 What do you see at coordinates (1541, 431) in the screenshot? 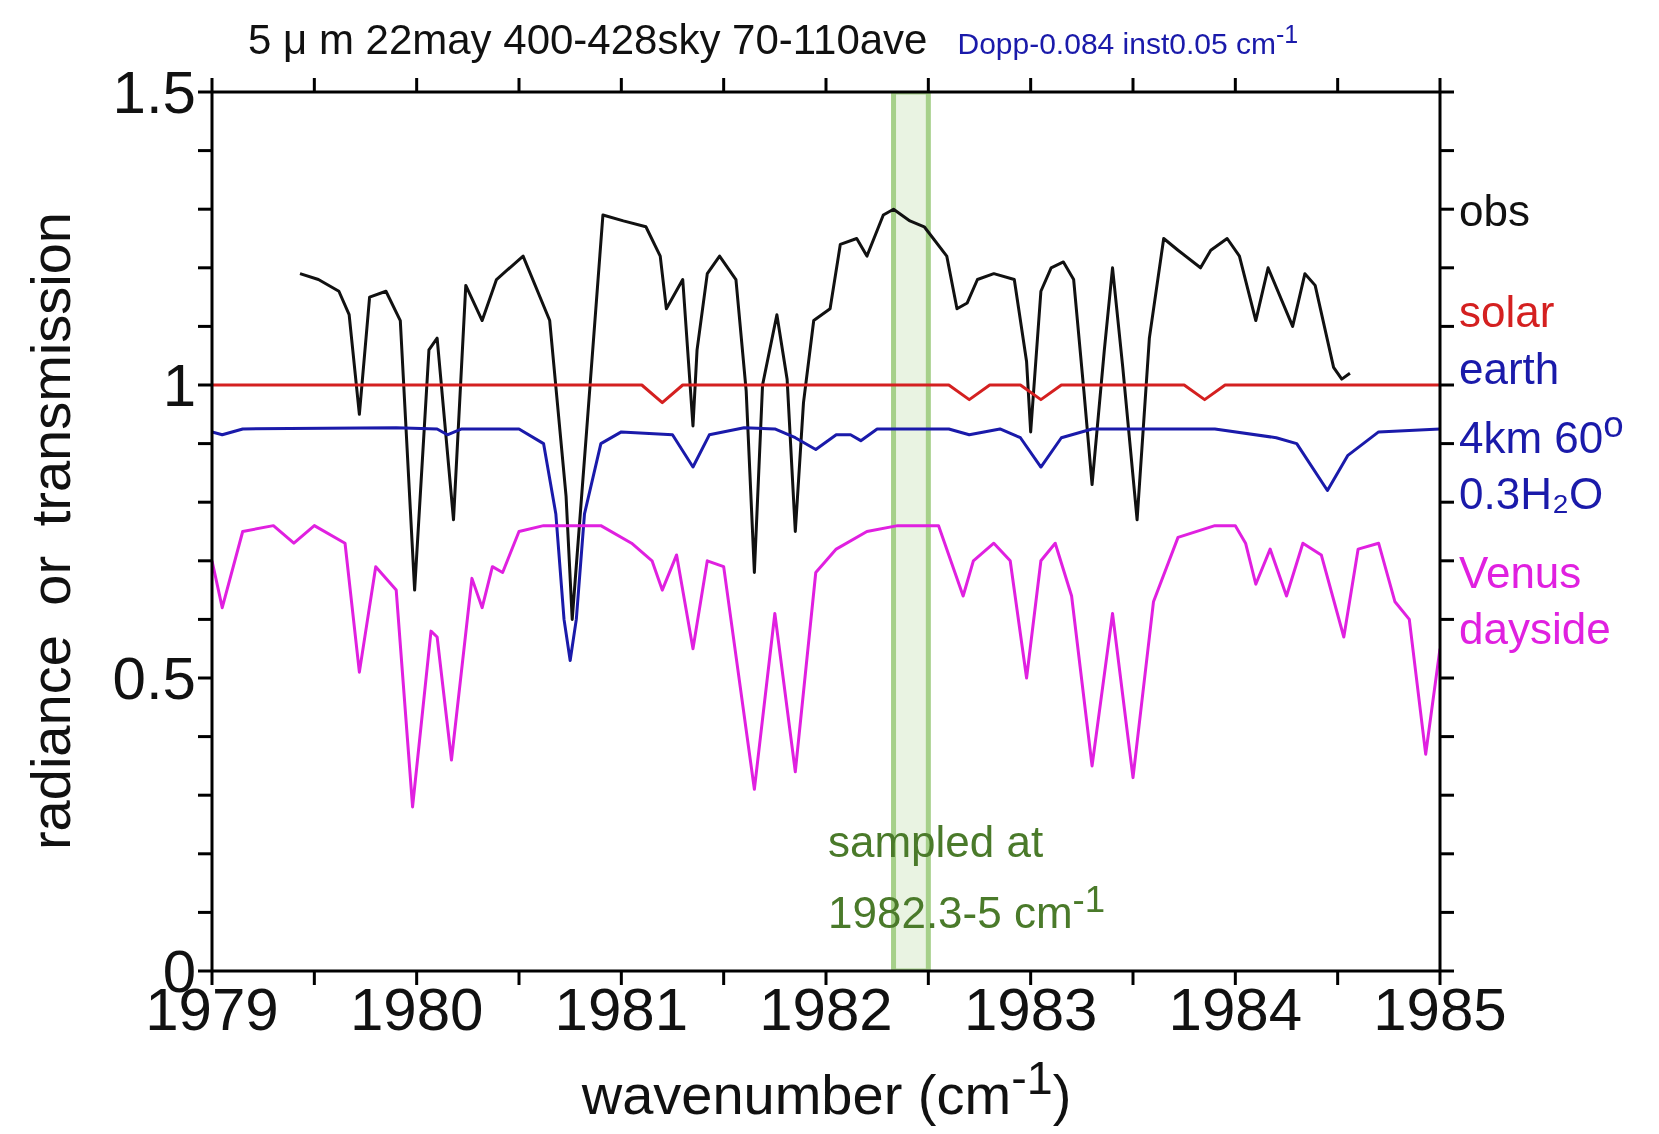
I see `series-label: earth 4km 60$^{o}$ 0.3H₂O` at bounding box center [1541, 431].